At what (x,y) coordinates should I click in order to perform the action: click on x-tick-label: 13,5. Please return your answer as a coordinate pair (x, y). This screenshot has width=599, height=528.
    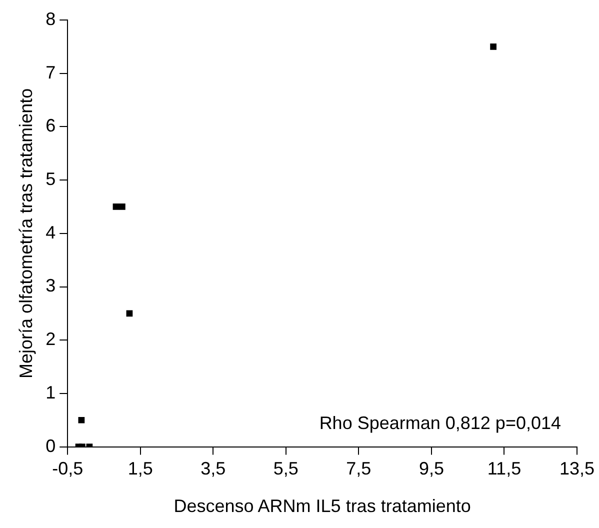
    Looking at the image, I should click on (577, 468).